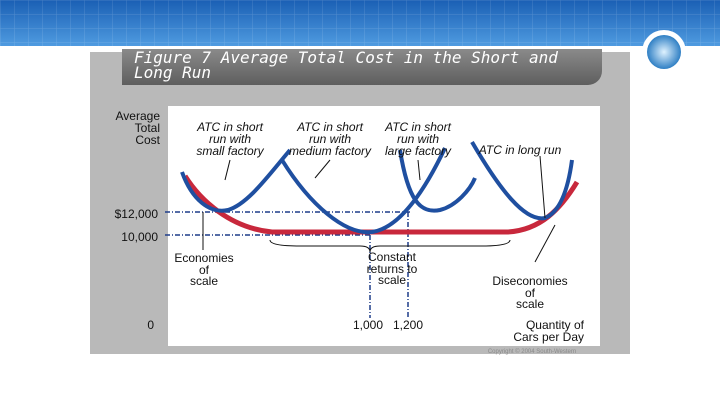  I want to click on short-run-curves, so click(377, 187).